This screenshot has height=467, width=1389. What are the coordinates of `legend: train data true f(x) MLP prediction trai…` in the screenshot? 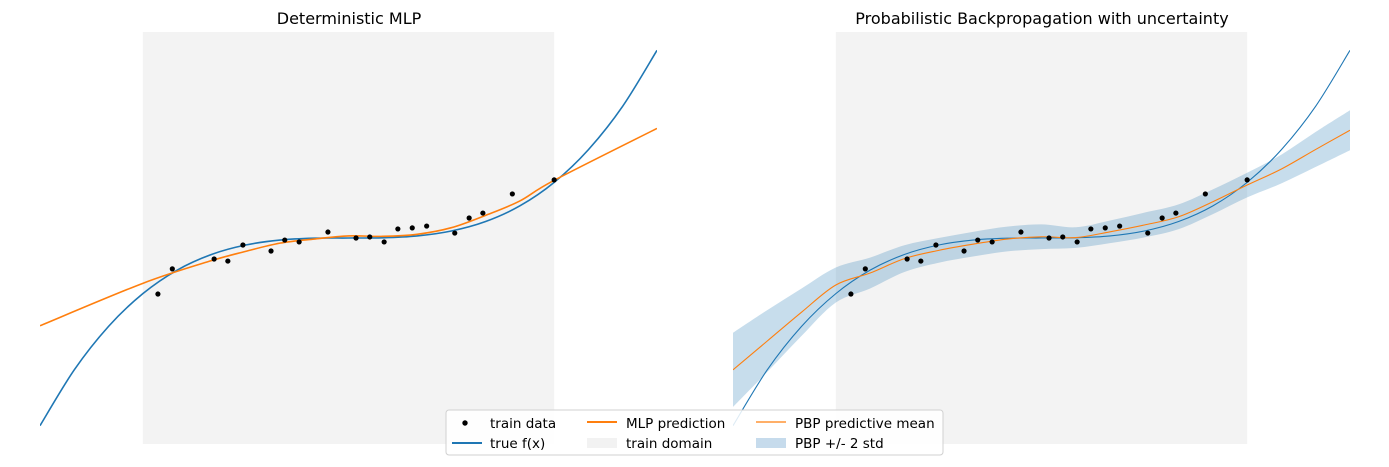 It's located at (694, 432).